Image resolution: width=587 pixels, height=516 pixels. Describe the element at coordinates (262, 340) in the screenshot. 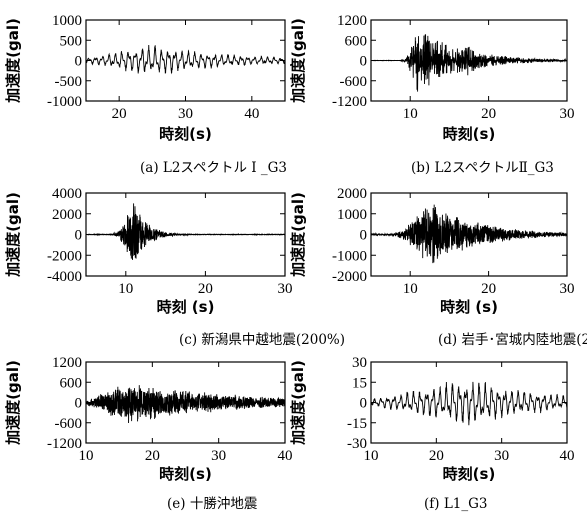

I see `panel-caption: (c) 新潟県中越地震(200%)` at that location.